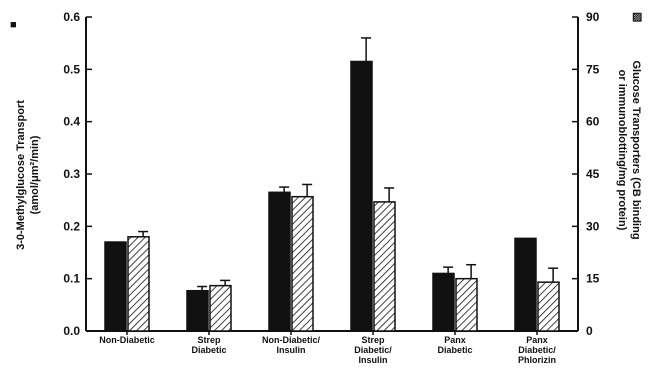 The image size is (651, 372). Describe the element at coordinates (593, 226) in the screenshot. I see `right-tick-label: 30` at that location.